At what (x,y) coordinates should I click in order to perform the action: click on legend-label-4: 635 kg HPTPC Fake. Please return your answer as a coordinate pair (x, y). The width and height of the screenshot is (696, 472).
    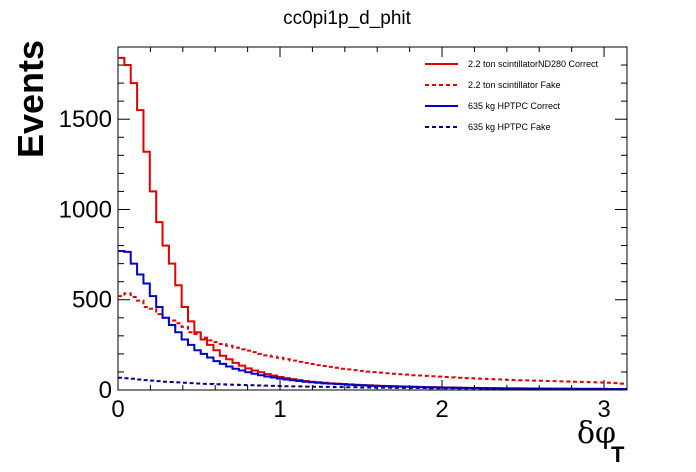
    Looking at the image, I should click on (509, 127).